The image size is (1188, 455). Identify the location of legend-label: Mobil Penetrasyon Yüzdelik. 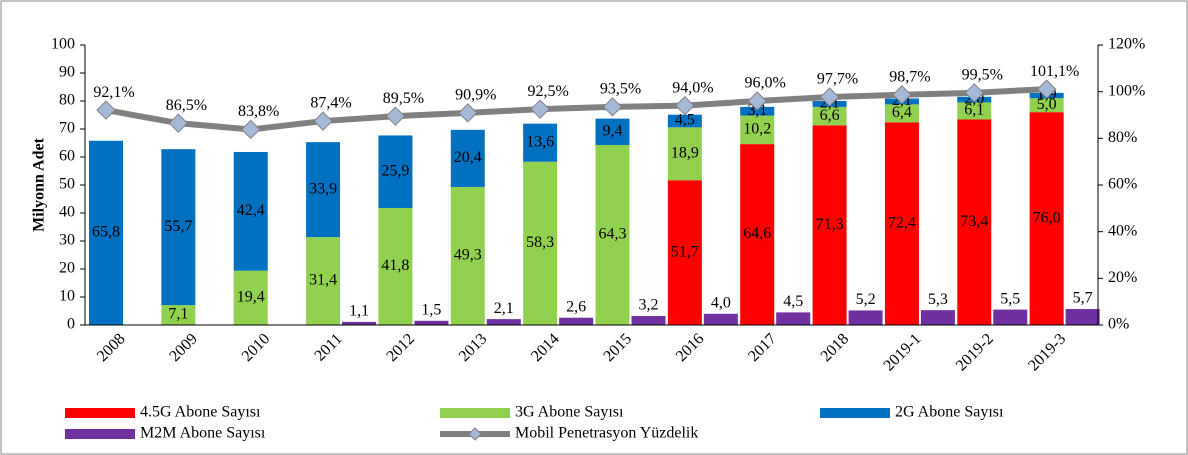
(606, 433).